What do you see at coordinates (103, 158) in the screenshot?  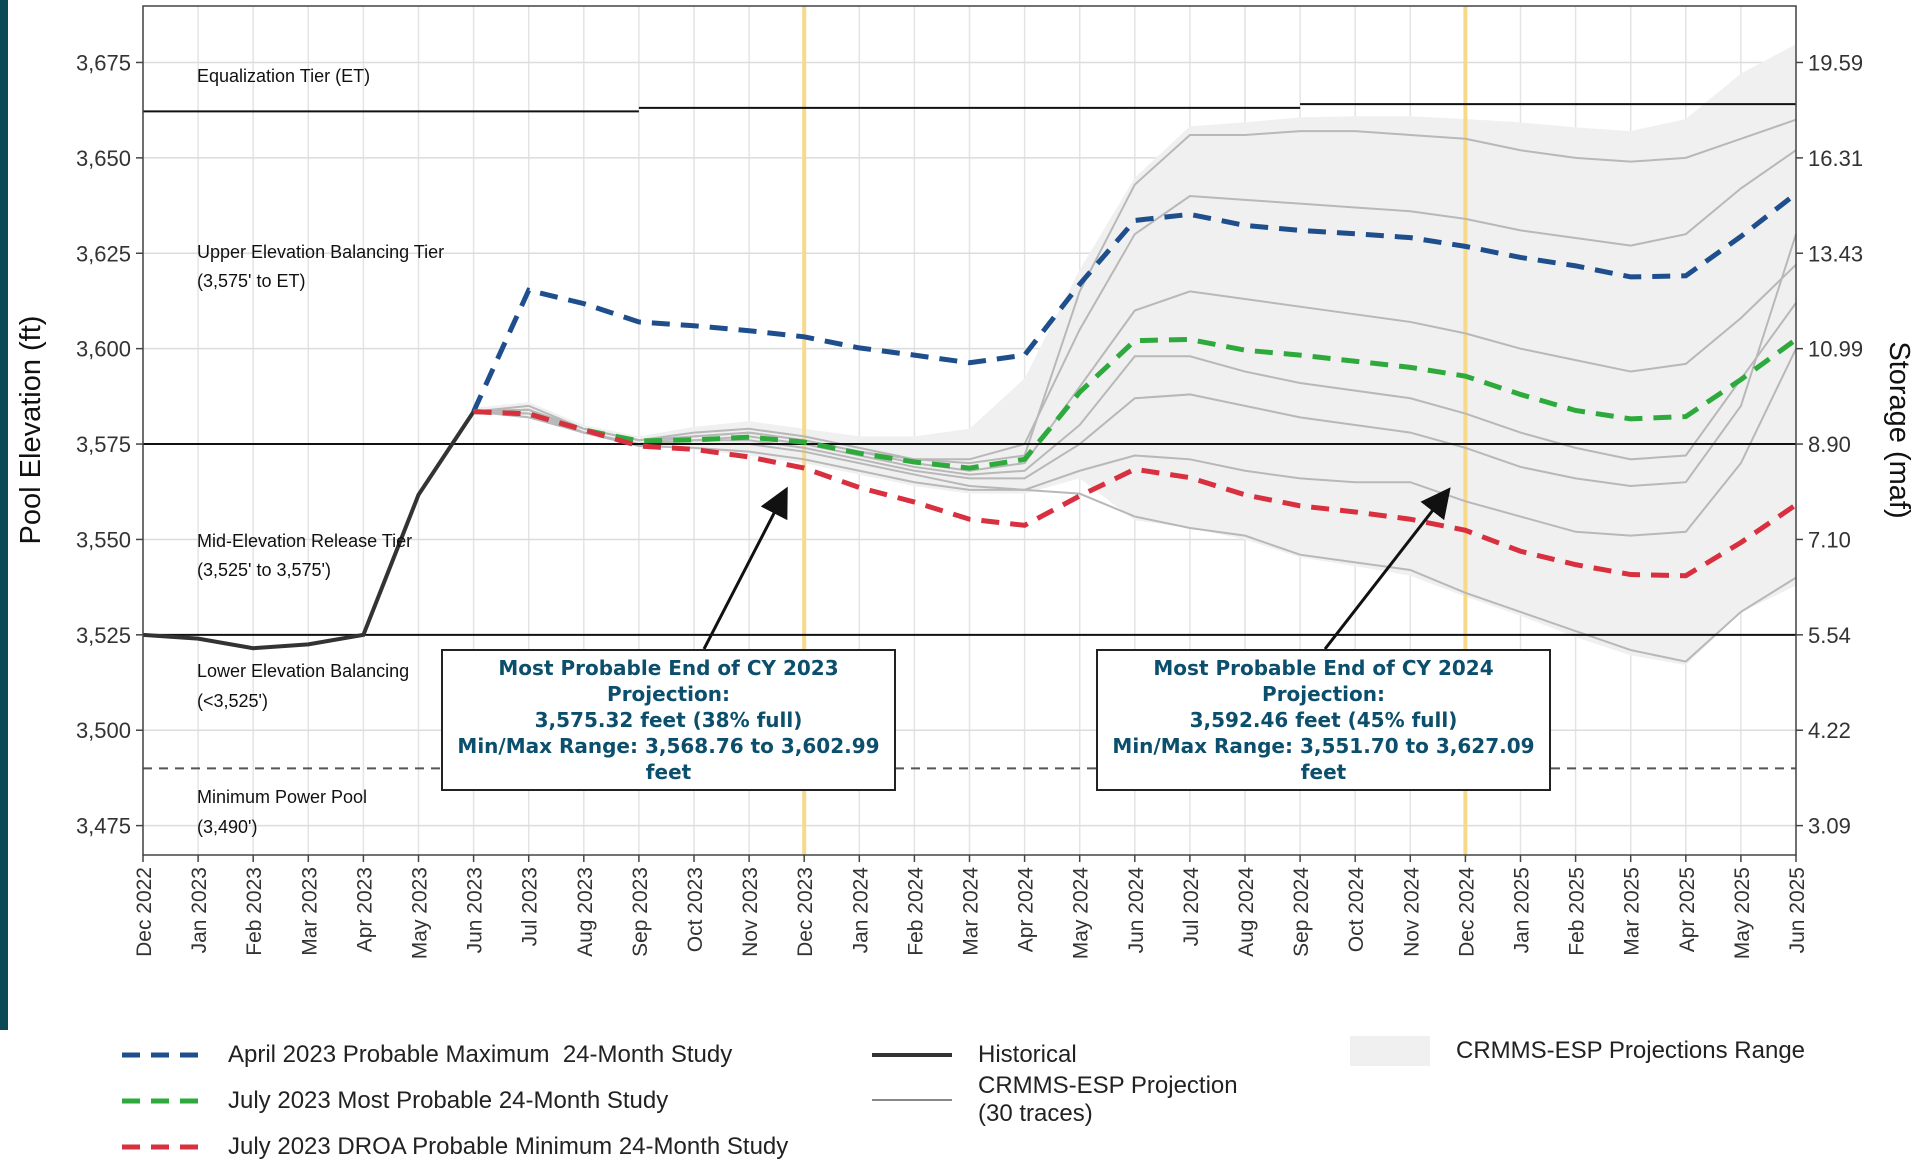 I see `y-tick-label: 3,650` at bounding box center [103, 158].